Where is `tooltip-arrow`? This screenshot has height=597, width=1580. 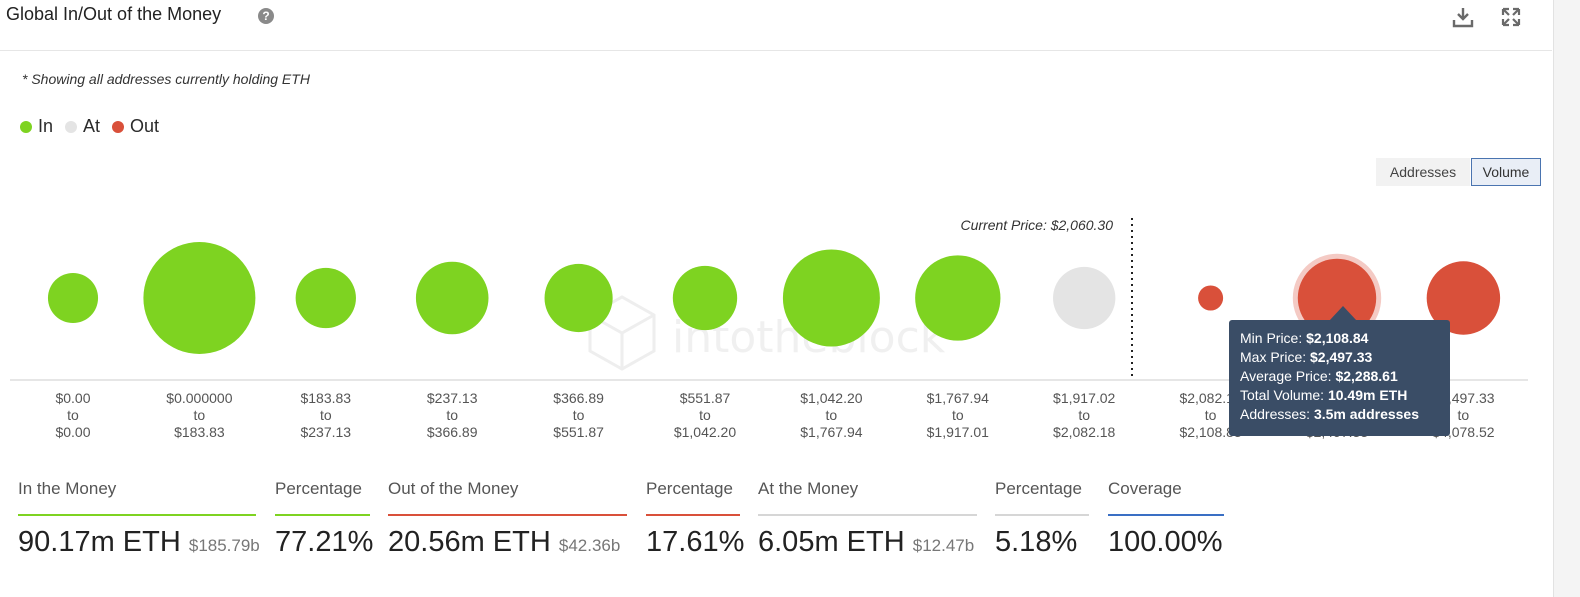 tooltip-arrow is located at coordinates (1343, 313).